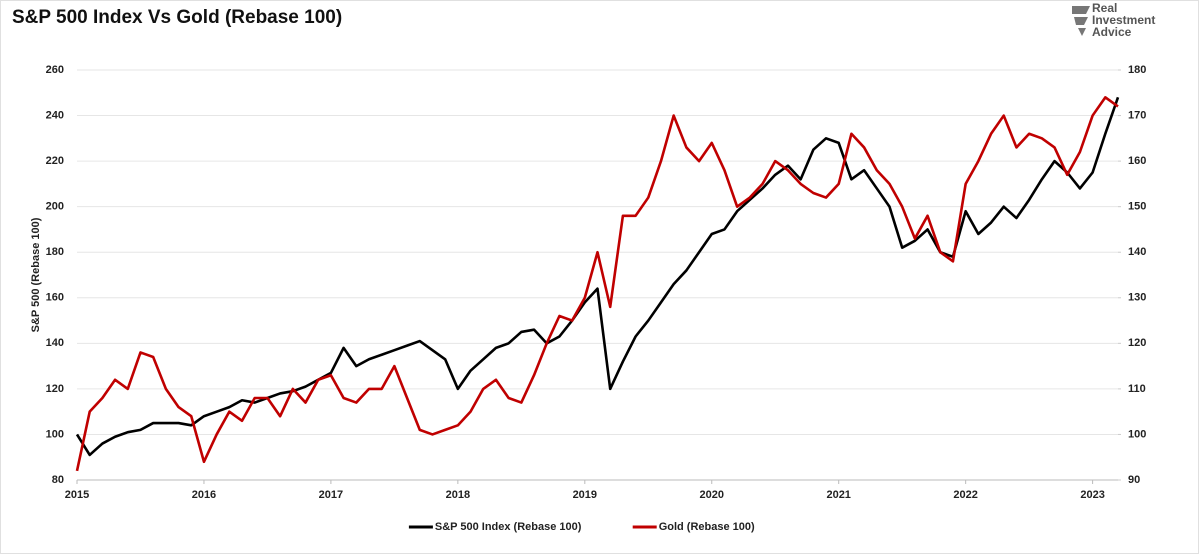  I want to click on x-tick-label: 2022, so click(965, 495).